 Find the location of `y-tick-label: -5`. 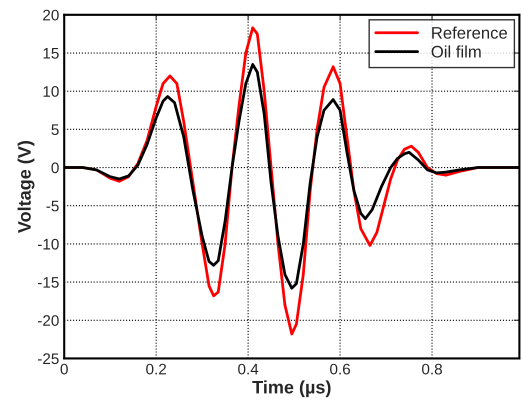

y-tick-label: -5 is located at coordinates (52, 206).